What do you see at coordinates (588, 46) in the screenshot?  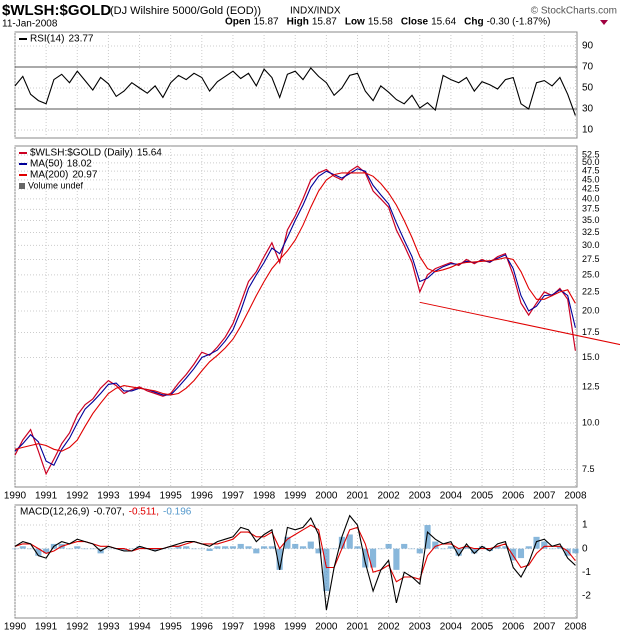 I see `y-tick-label: 90` at bounding box center [588, 46].